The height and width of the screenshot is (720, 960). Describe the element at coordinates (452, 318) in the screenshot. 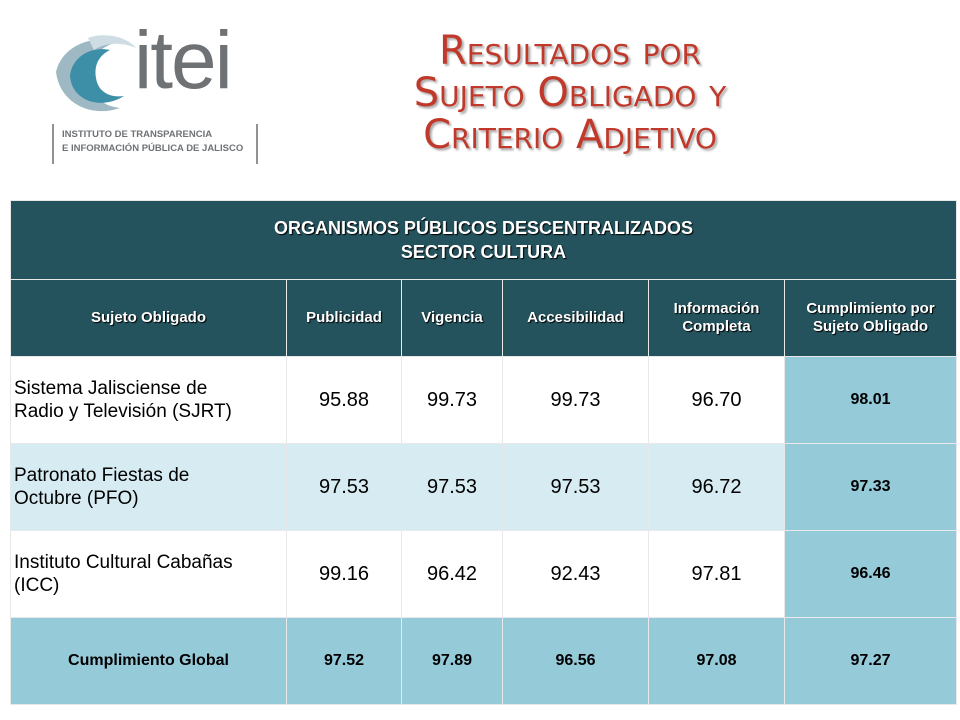

I see `column-header-vigencia: Vigencia` at that location.